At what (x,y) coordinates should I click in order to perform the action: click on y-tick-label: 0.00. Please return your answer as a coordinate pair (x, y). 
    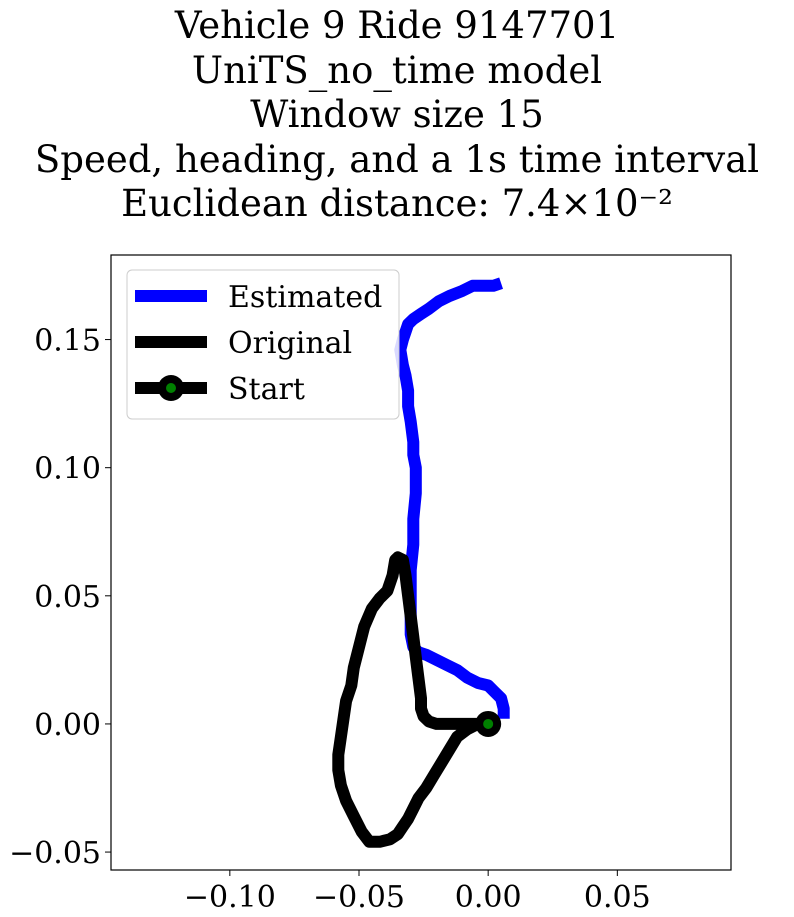
    Looking at the image, I should click on (67, 725).